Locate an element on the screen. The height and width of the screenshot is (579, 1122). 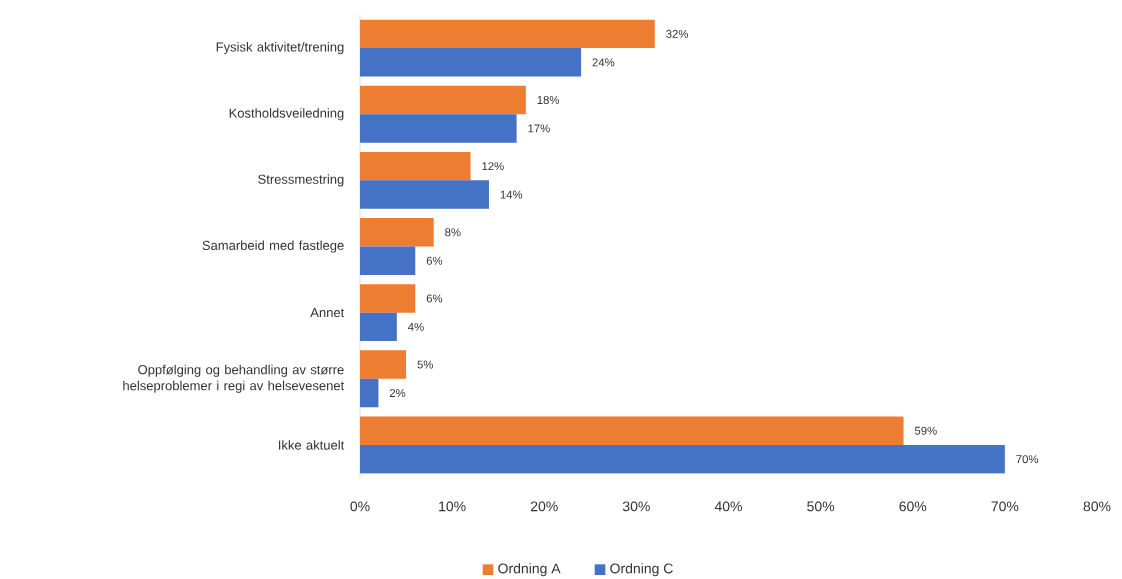
y-tick-label: Oppfølging og behandling av større helseproblemer i regi av helsevesenet is located at coordinates (234, 378).